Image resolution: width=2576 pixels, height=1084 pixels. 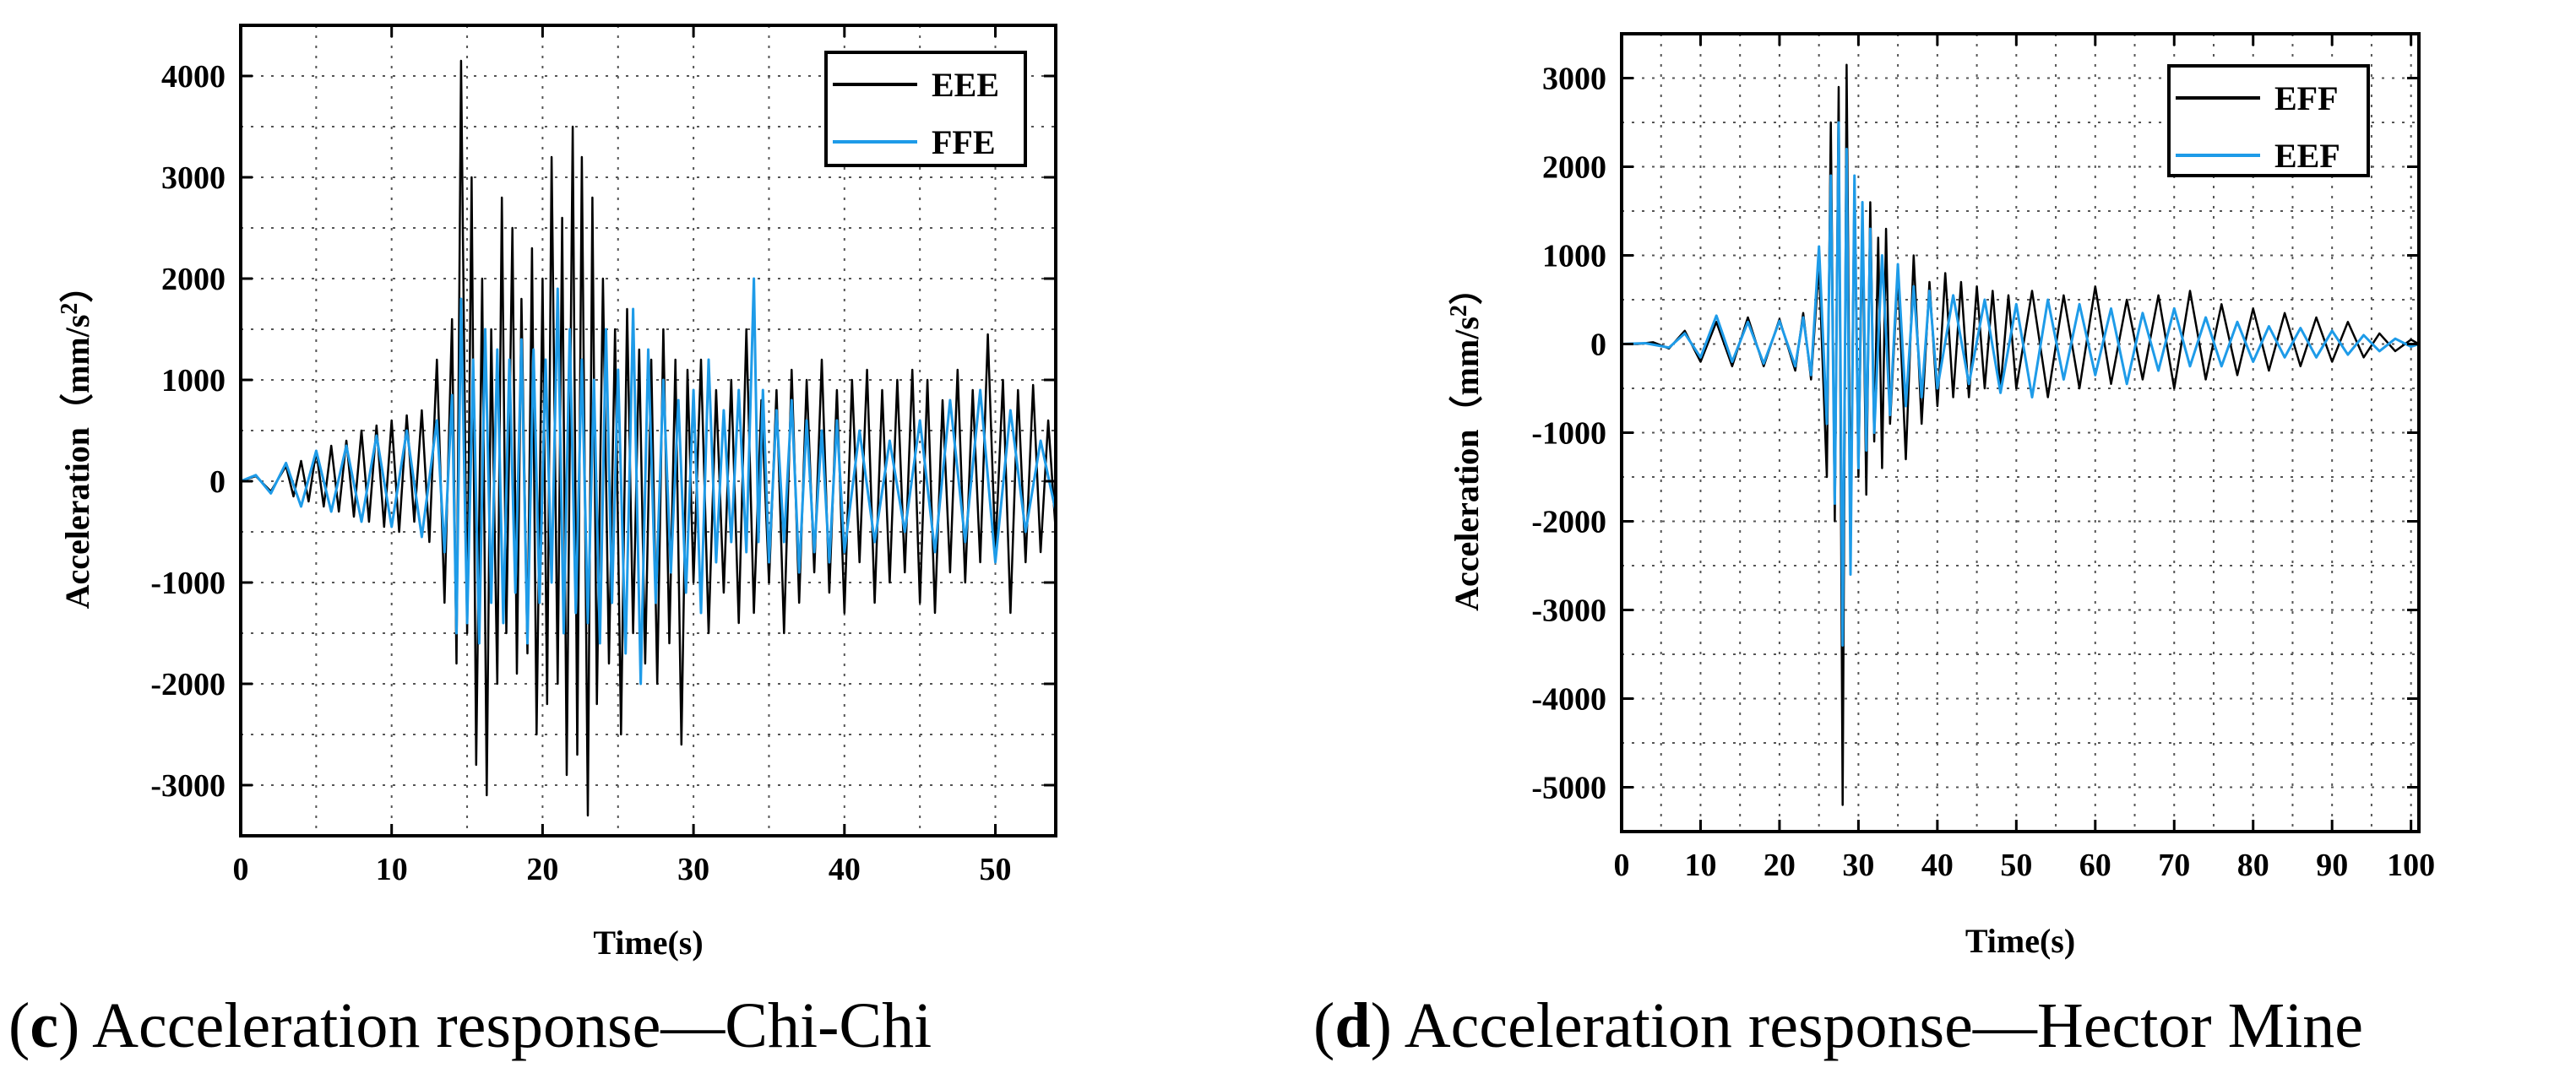 What do you see at coordinates (1574, 168) in the screenshot?
I see `d-y-tick-label: 2000` at bounding box center [1574, 168].